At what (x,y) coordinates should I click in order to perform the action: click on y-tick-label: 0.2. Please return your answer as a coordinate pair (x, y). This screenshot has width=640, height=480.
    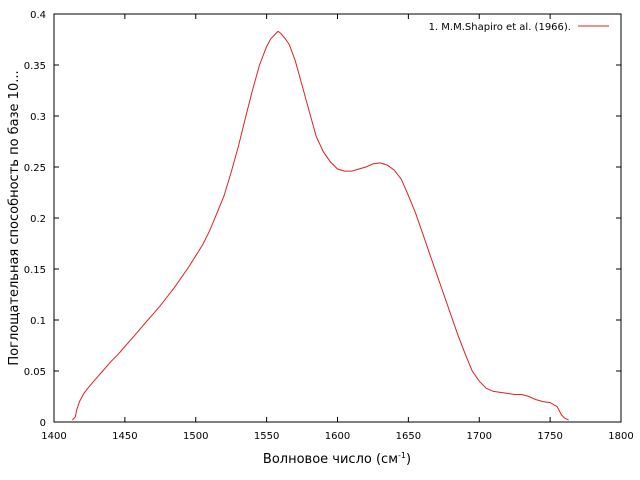
    Looking at the image, I should click on (38, 219).